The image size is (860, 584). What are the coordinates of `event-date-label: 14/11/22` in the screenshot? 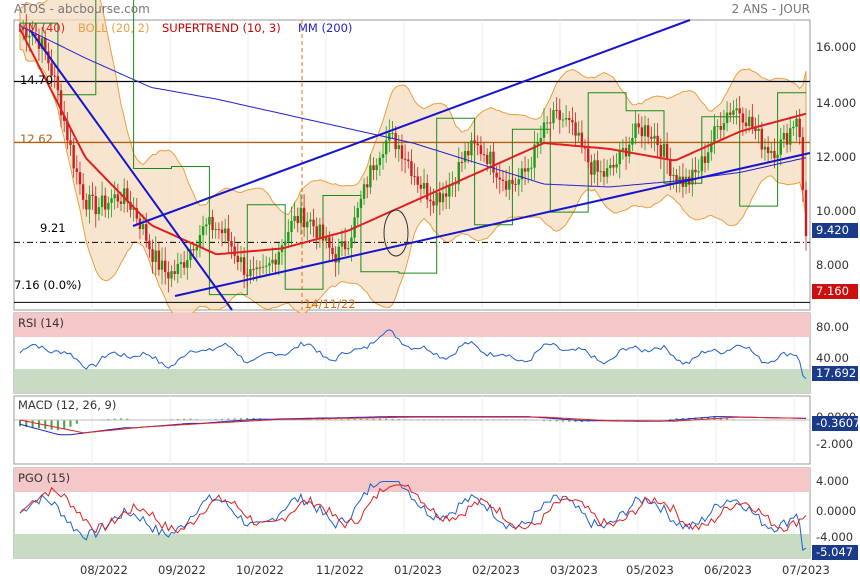 It's located at (330, 304).